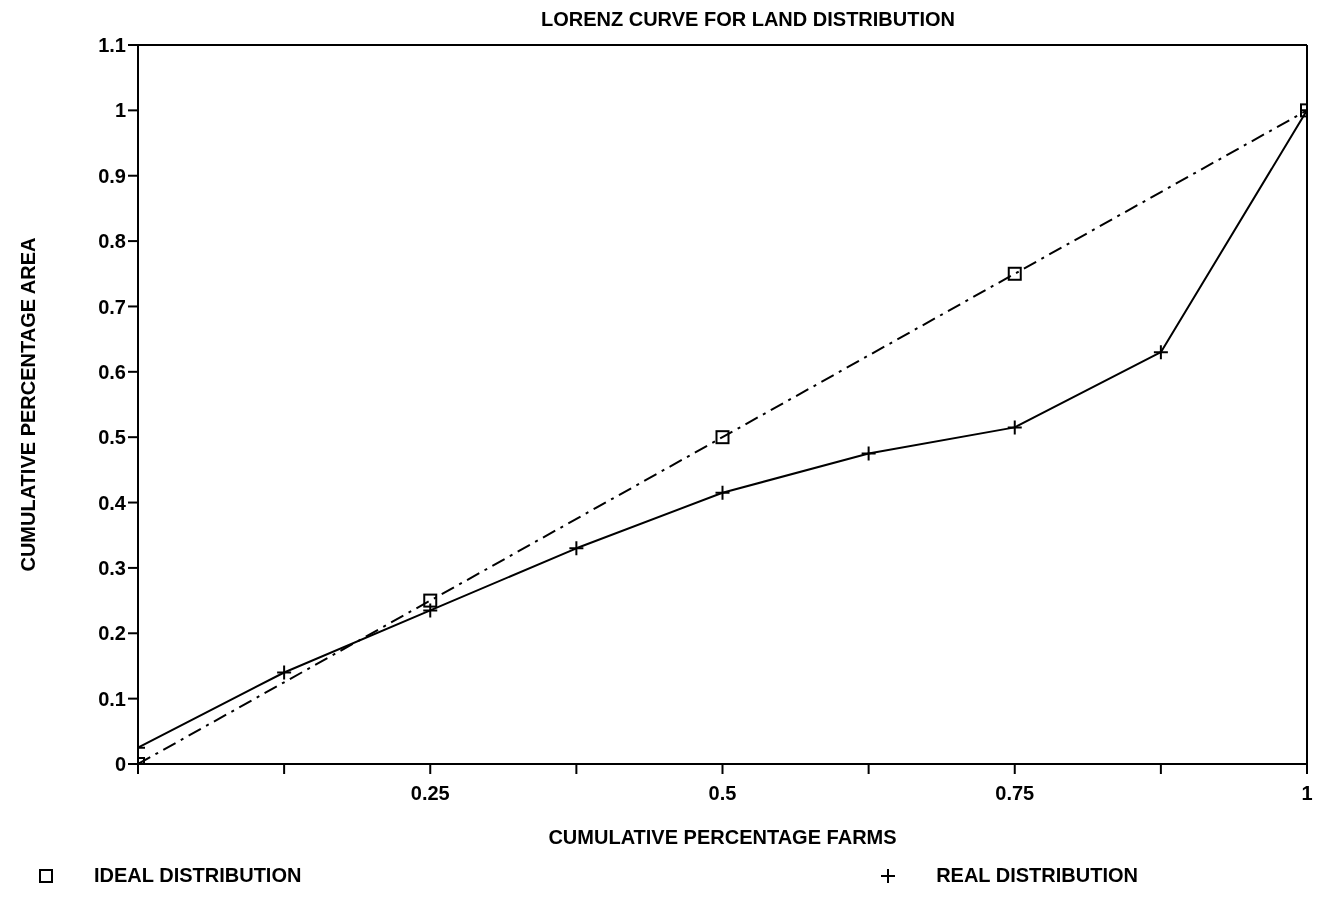 The width and height of the screenshot is (1328, 912). Describe the element at coordinates (430, 793) in the screenshot. I see `x-tick-label: 0.25` at that location.